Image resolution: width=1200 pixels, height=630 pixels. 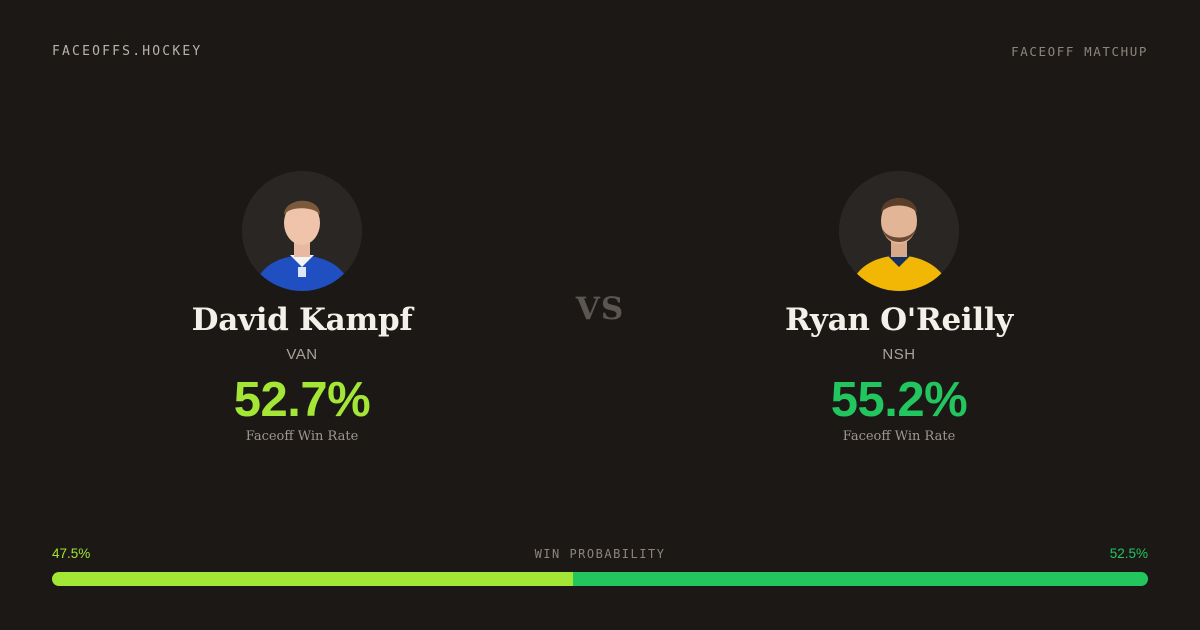 I want to click on player-card-right: Ryan O'Reilly NSH 55.2% Faceoff Win Rate, so click(x=899, y=307).